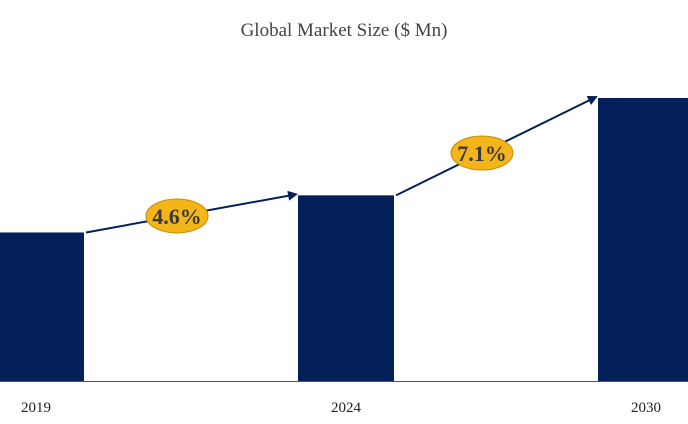  What do you see at coordinates (346, 408) in the screenshot?
I see `x-tick-label-2024: 2024` at bounding box center [346, 408].